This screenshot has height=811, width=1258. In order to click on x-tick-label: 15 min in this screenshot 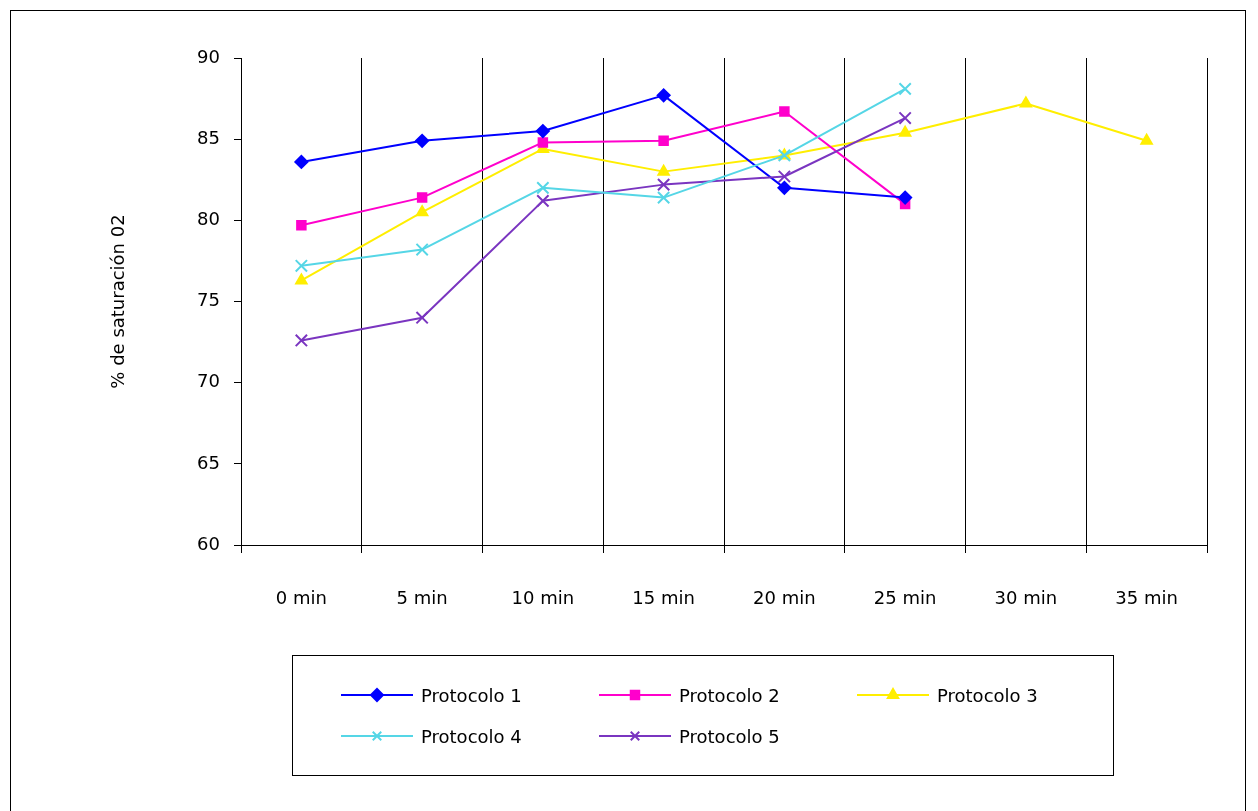, I will do `click(663, 598)`.